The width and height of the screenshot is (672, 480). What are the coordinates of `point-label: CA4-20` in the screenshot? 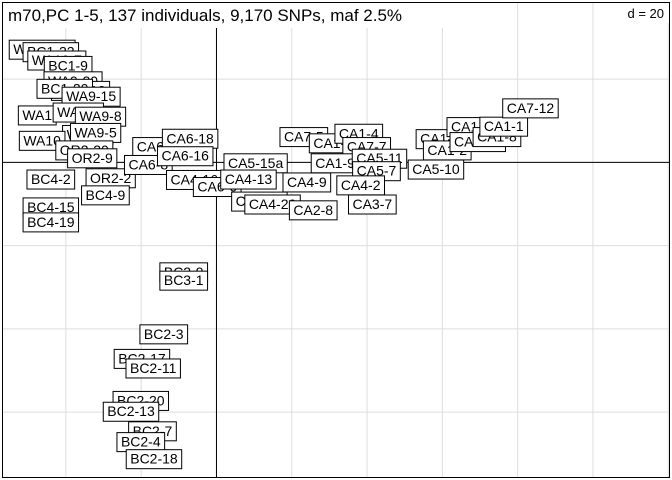 It's located at (272, 204).